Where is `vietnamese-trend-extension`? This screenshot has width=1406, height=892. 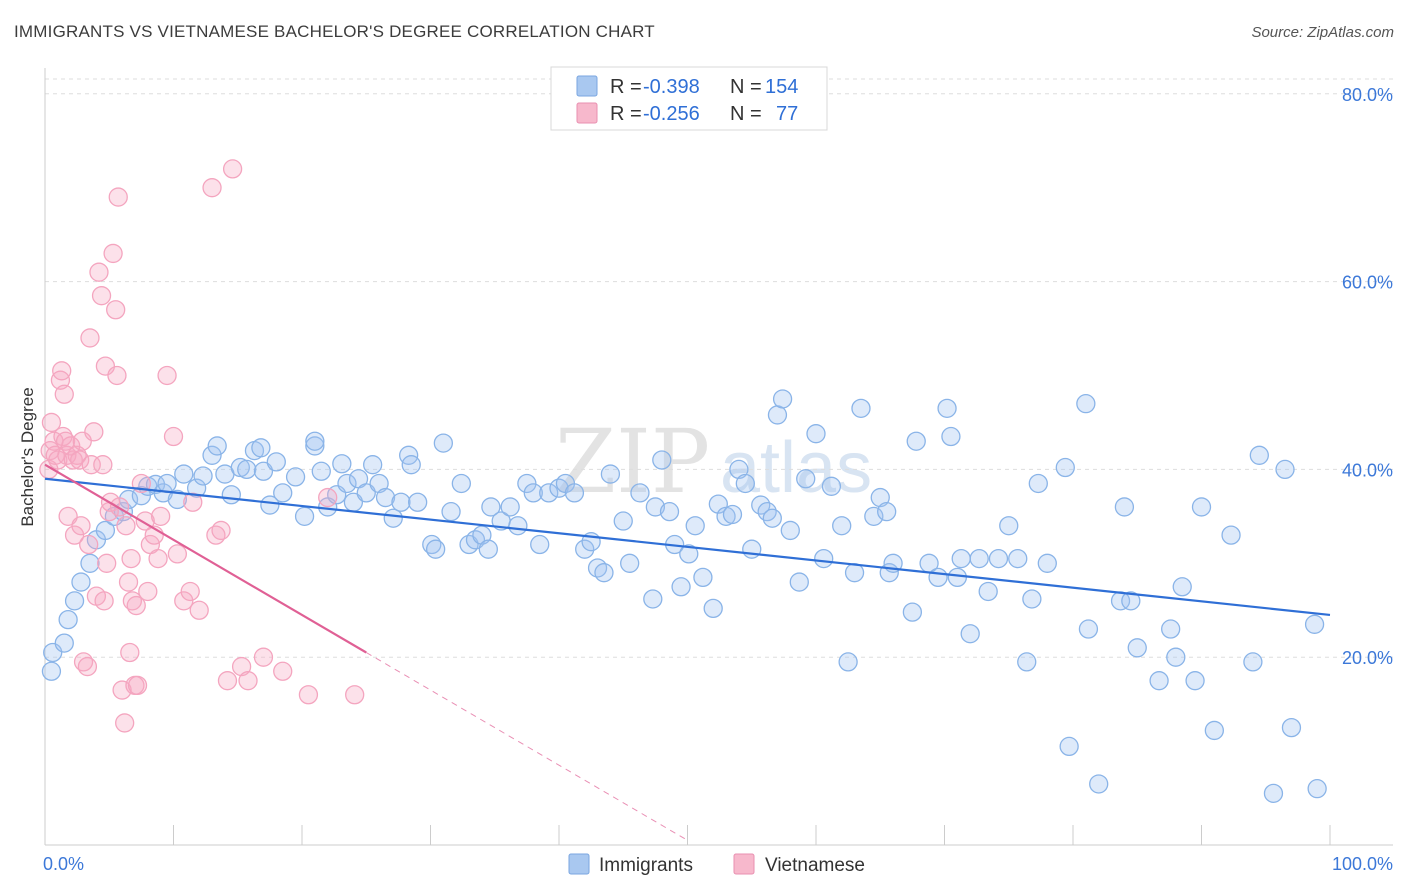 vietnamese-trend-extension is located at coordinates (526, 746).